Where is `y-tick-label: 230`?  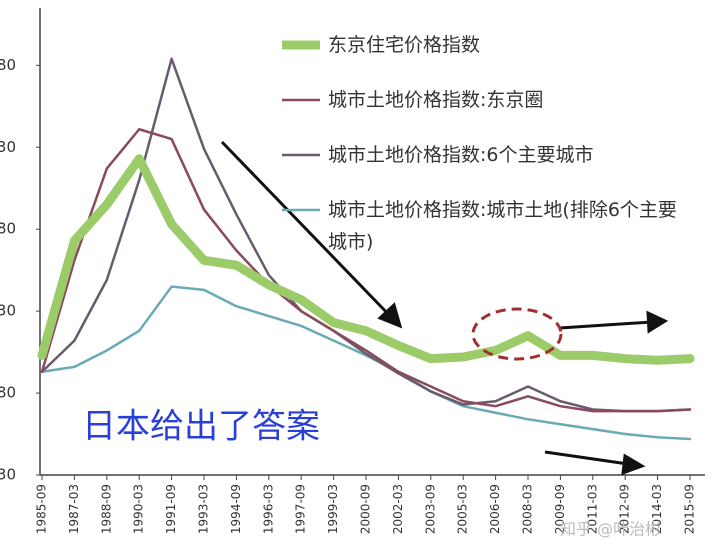 y-tick-label: 230 is located at coordinates (8, 147).